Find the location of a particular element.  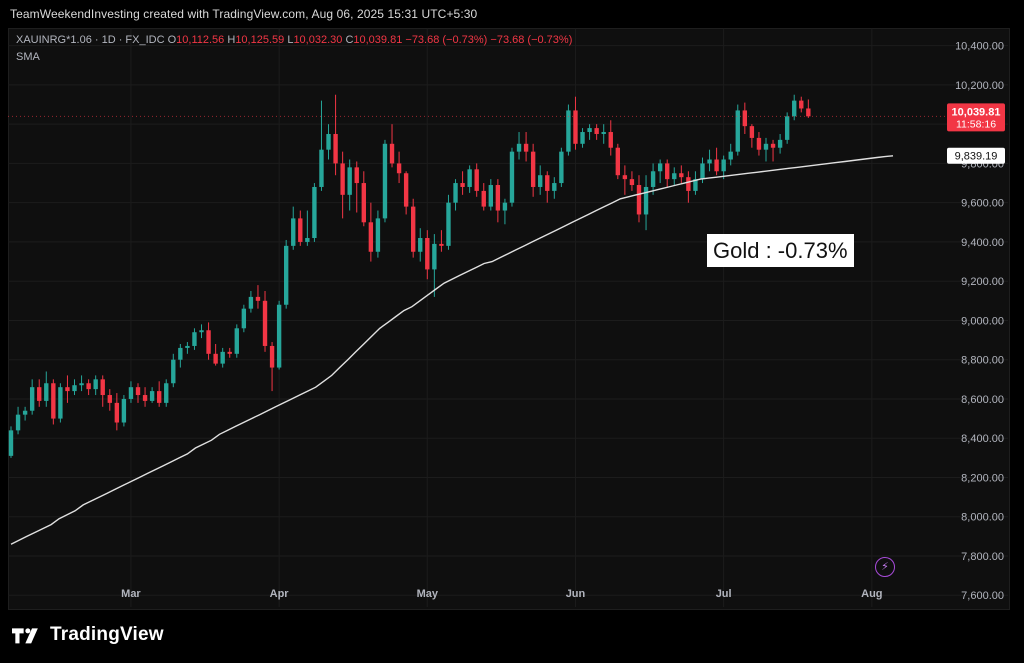

open-label: O is located at coordinates (172, 40).